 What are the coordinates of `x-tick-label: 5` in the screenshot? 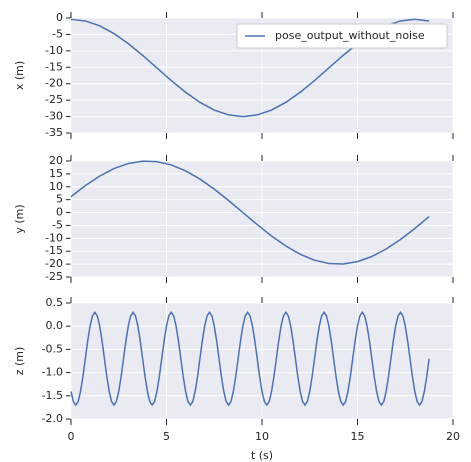 It's located at (166, 436).